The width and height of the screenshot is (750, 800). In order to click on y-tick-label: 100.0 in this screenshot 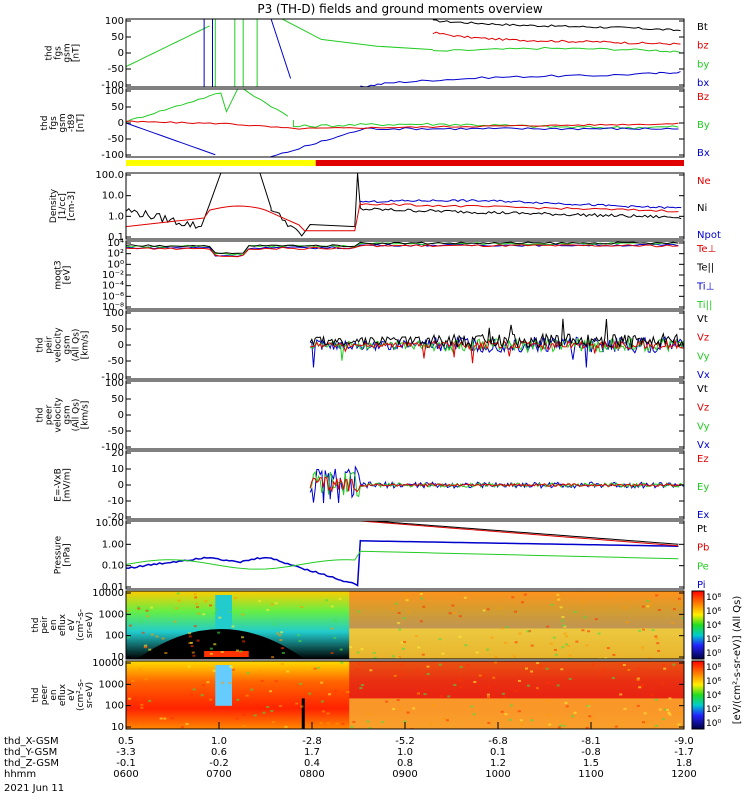, I will do `click(109, 175)`.